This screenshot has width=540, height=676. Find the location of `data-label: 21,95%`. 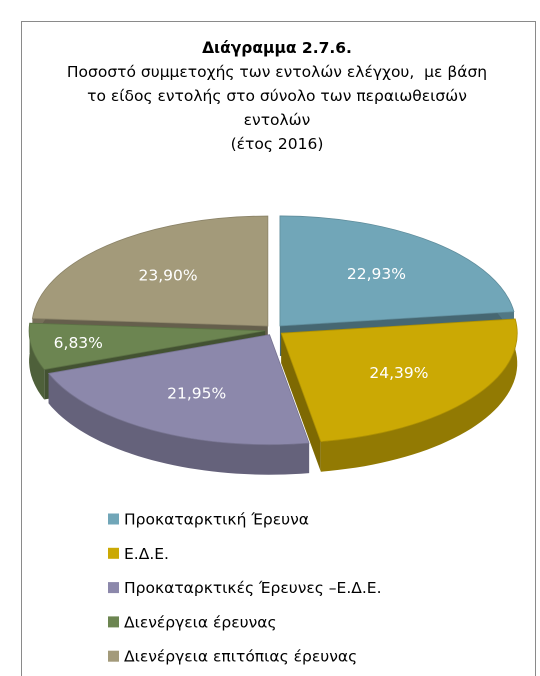

data-label: 21,95% is located at coordinates (196, 393).